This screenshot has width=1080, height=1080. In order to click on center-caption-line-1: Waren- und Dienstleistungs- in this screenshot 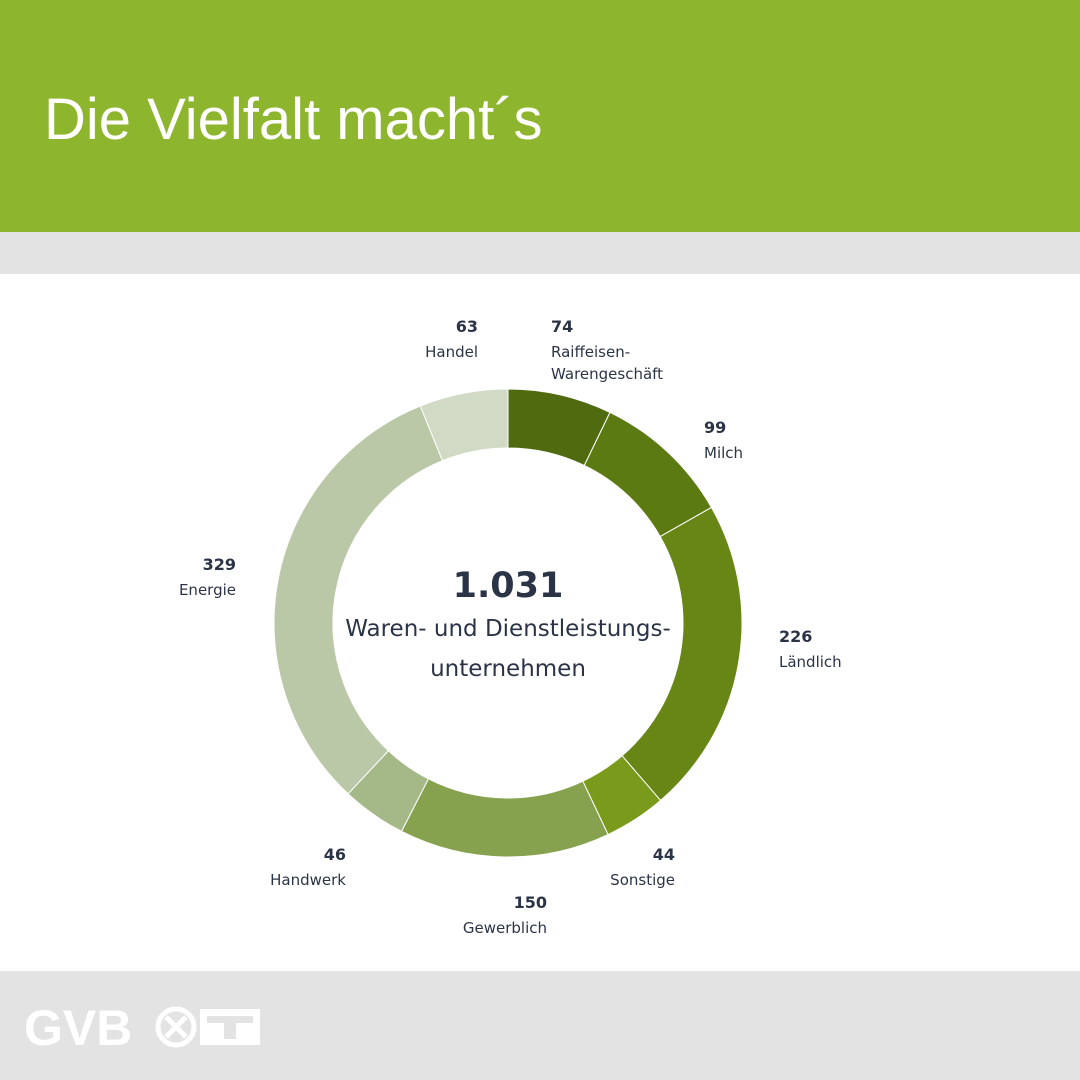, I will do `click(508, 629)`.